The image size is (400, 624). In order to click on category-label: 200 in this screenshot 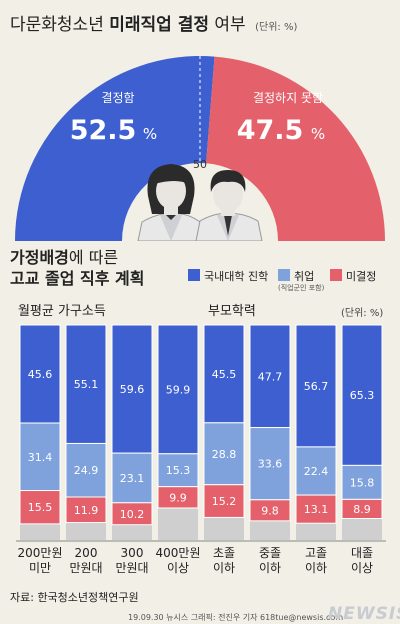, I will do `click(86, 553)`.